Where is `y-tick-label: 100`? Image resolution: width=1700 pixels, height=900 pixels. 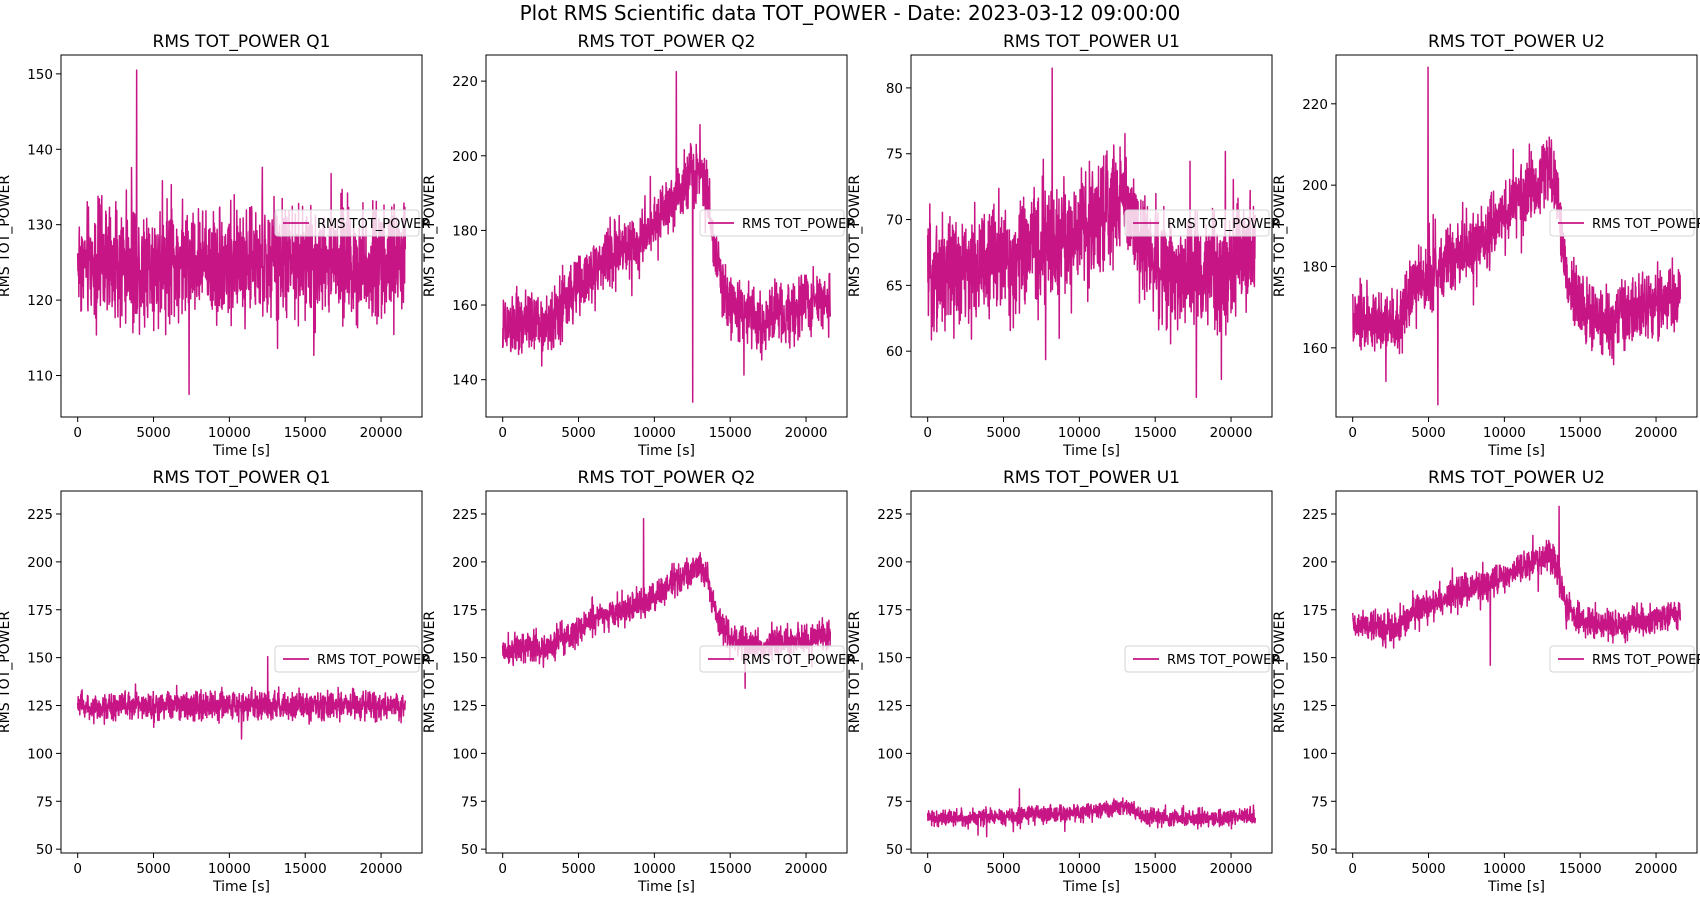 y-tick-label: 100 is located at coordinates (40, 754).